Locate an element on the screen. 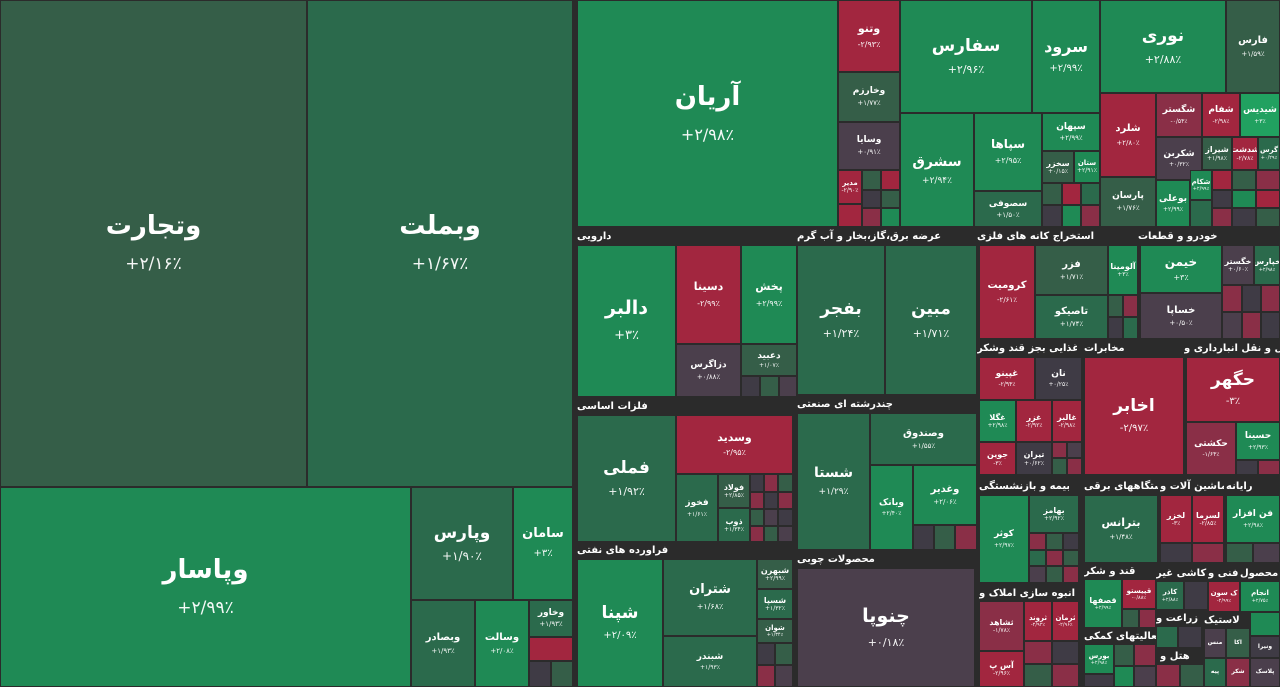  tile-sheshahed: ثشاهد -۱/۷۸٪ is located at coordinates (1001, 626).